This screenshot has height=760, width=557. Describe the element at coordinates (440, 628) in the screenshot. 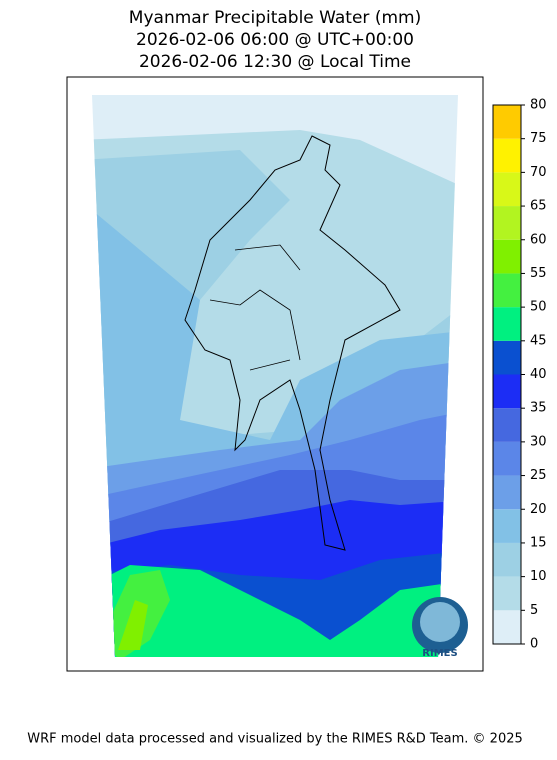

I see `logo: RIMES` at that location.